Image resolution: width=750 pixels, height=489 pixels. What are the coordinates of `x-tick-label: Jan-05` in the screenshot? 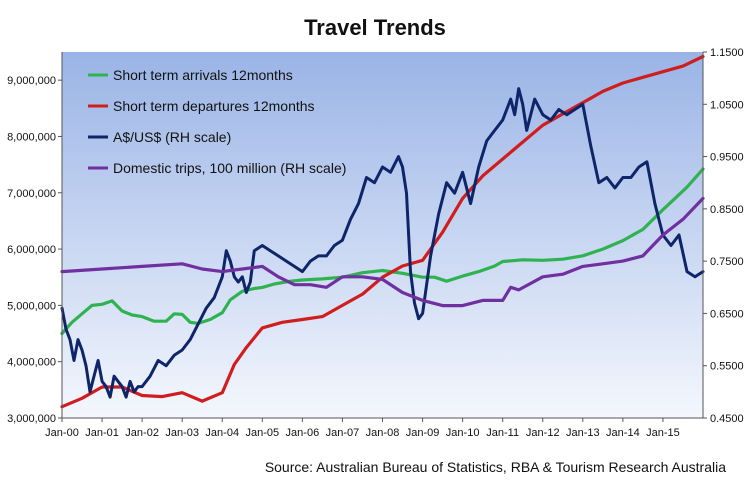 It's located at (262, 433).